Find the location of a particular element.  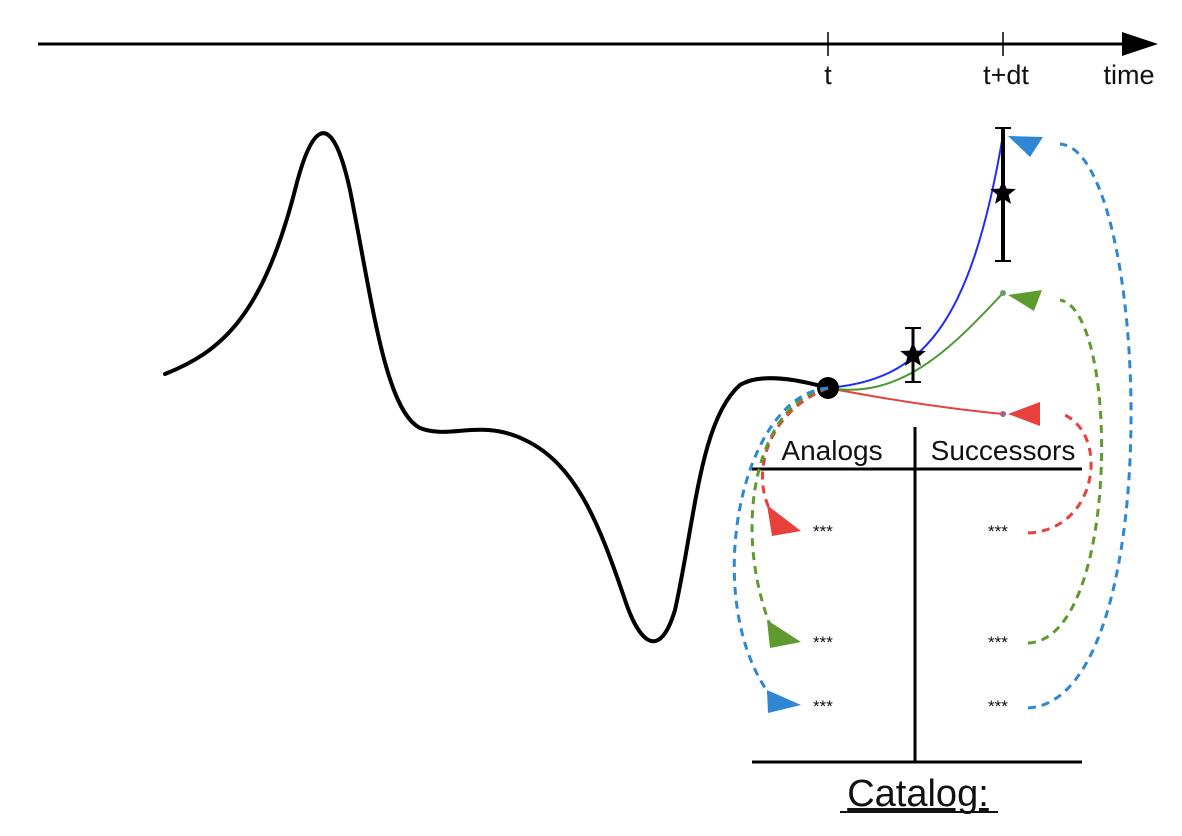

successor-links is located at coordinates (1080, 426).